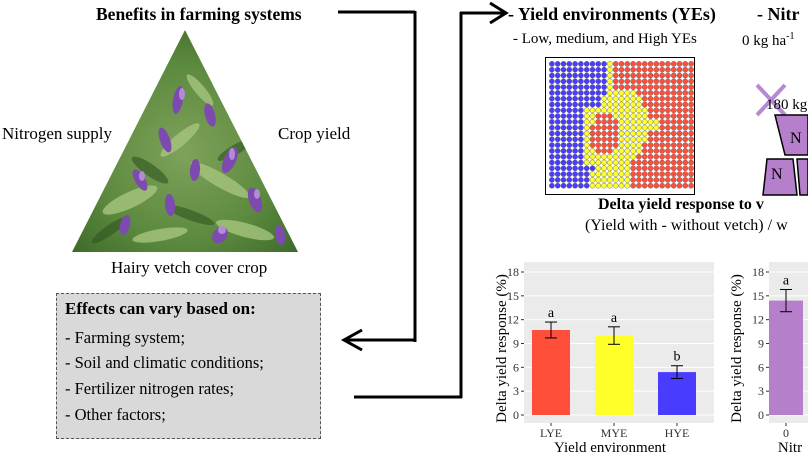 This screenshot has width=808, height=455. I want to click on y-tick-label: 12, so click(758, 320).